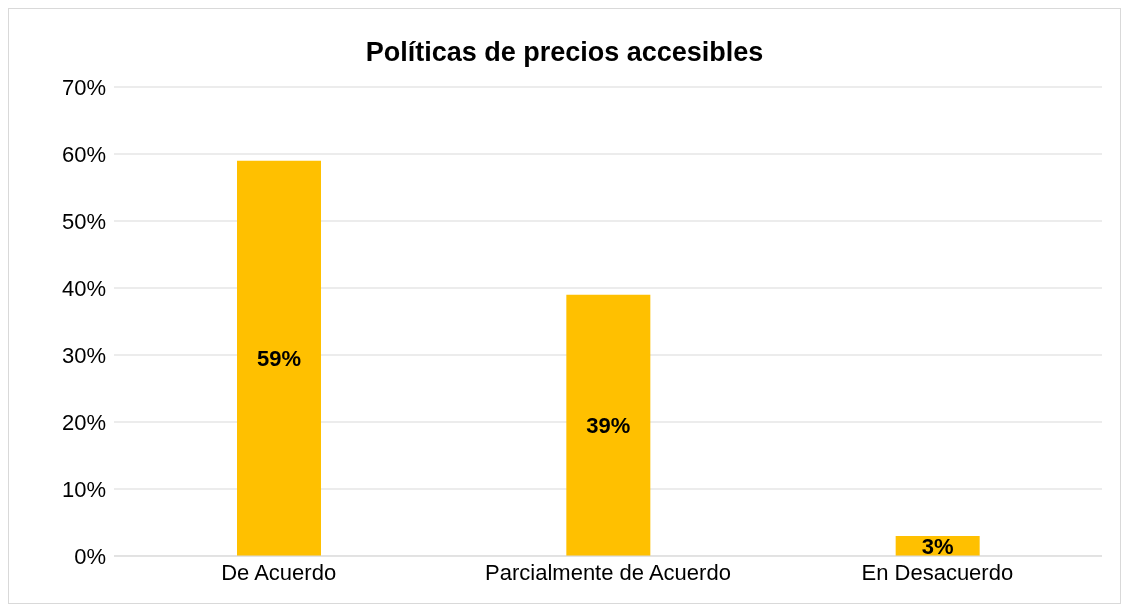  I want to click on data-label: 3%, so click(937, 546).